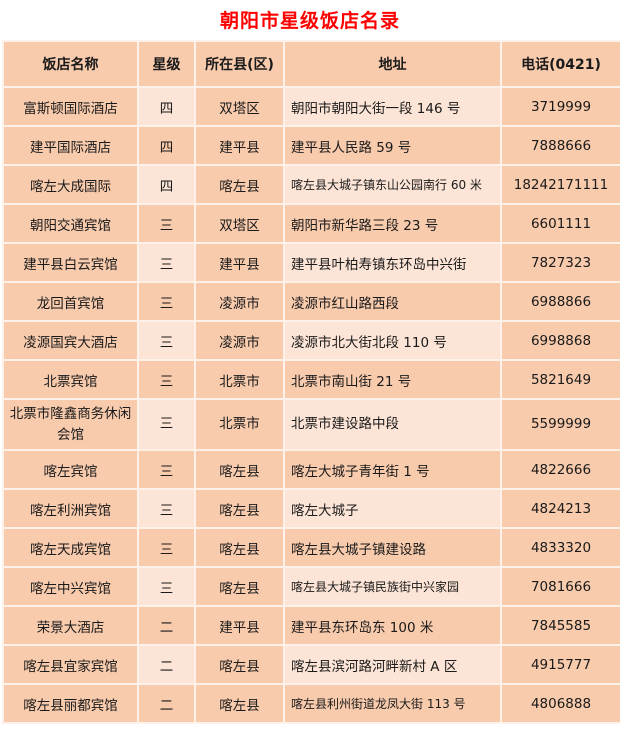 Image resolution: width=620 pixels, height=740 pixels. I want to click on address-cell: 喀左大城子青年街 1 号, so click(392, 469).